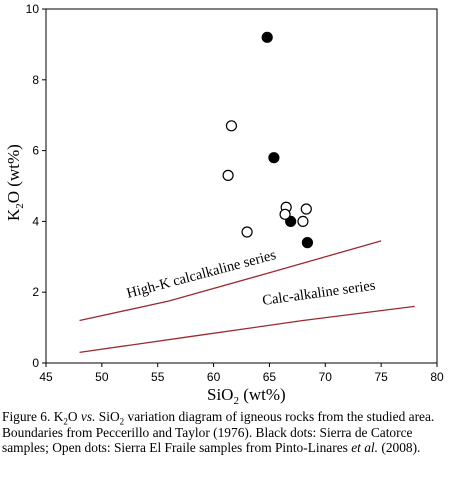 This screenshot has height=488, width=451. Describe the element at coordinates (72, 416) in the screenshot. I see `caption-k-suffix: O` at that location.